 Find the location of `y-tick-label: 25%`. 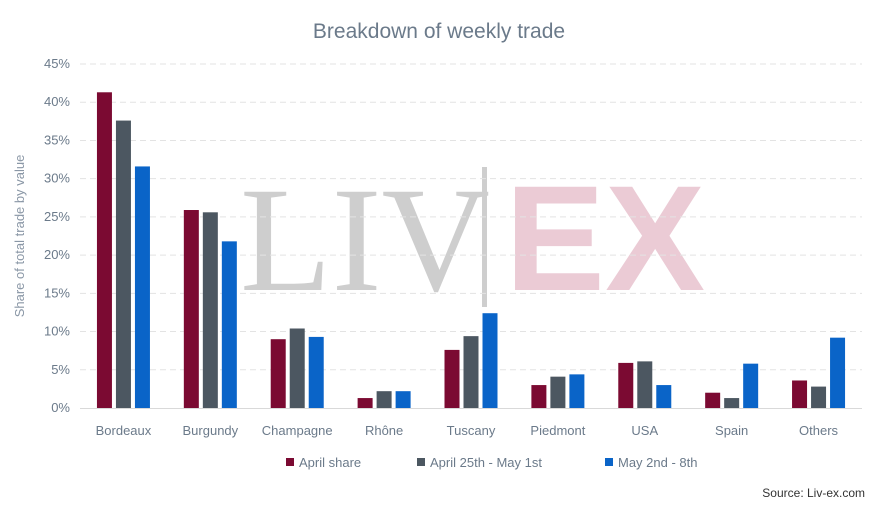

y-tick-label: 25% is located at coordinates (57, 216).